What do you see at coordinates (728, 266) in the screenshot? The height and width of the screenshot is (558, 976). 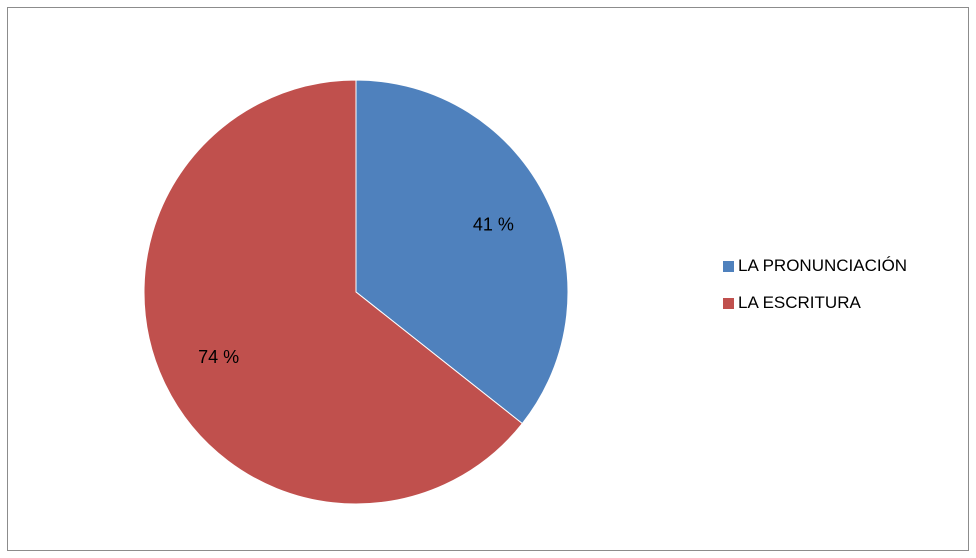 I see `legend-swatch-pronunciacion` at bounding box center [728, 266].